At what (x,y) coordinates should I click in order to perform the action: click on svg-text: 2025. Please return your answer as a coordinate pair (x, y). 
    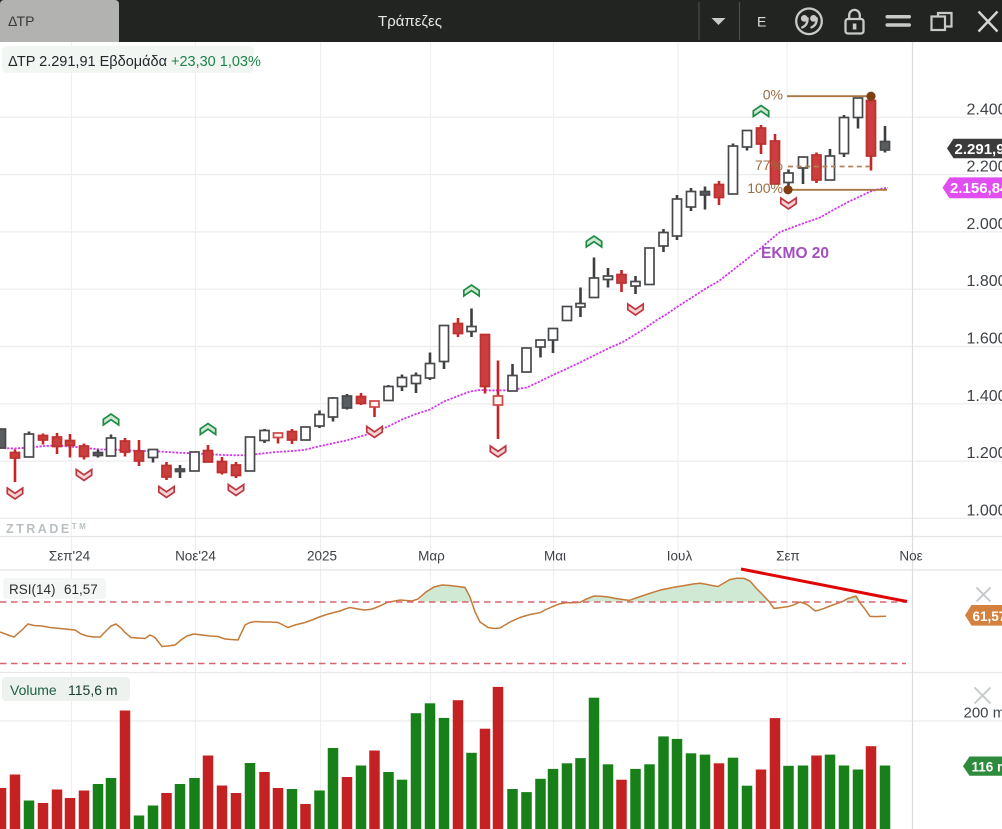
    Looking at the image, I should click on (322, 556).